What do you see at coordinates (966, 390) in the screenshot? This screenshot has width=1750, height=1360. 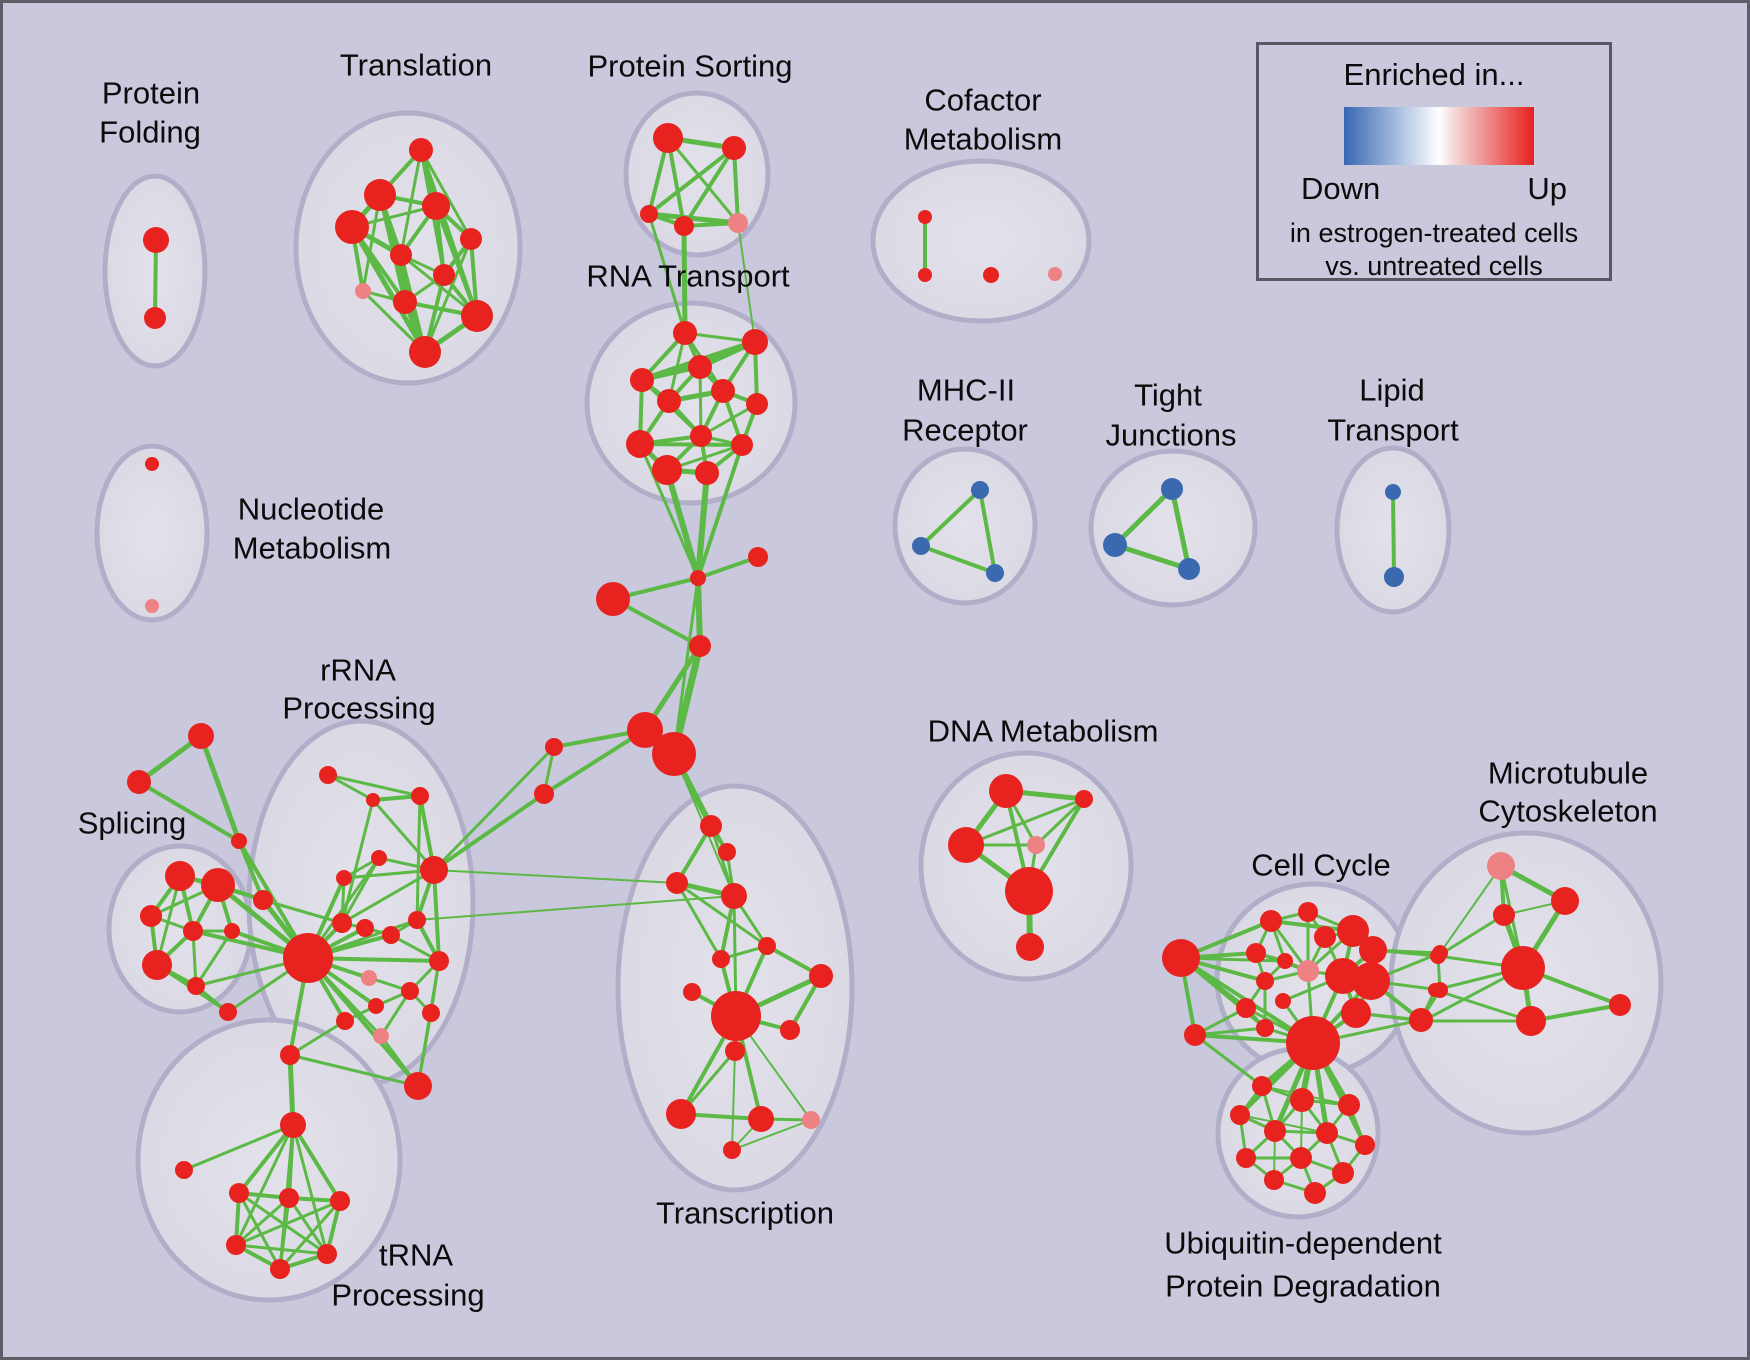 I see `cluster-label-mhc-ii-receptor-line1: MHC-II` at bounding box center [966, 390].